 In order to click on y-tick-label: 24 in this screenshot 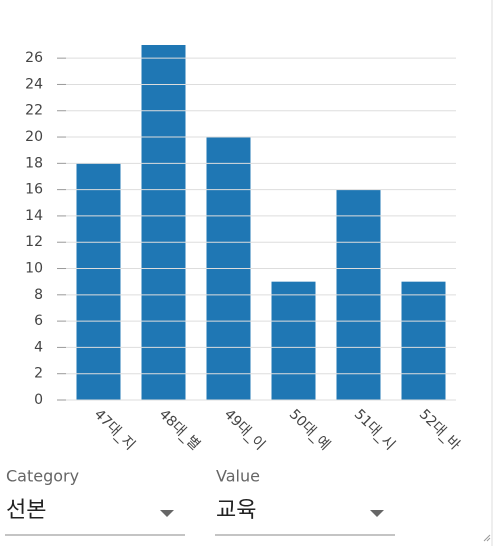, I will do `click(34, 84)`.